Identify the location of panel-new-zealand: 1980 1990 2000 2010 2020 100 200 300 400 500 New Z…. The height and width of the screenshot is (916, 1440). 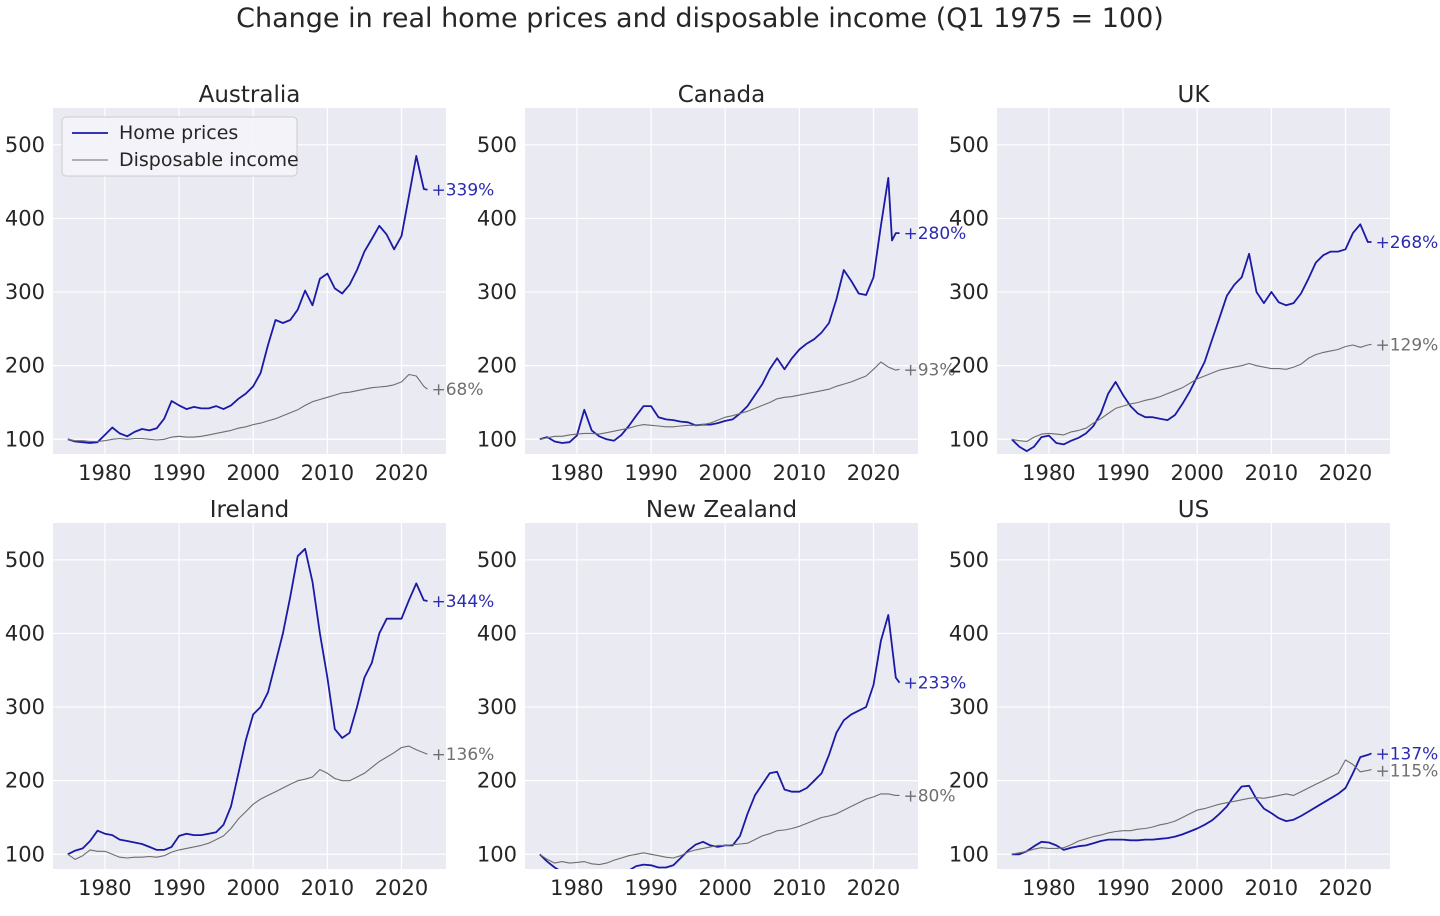
(721, 698).